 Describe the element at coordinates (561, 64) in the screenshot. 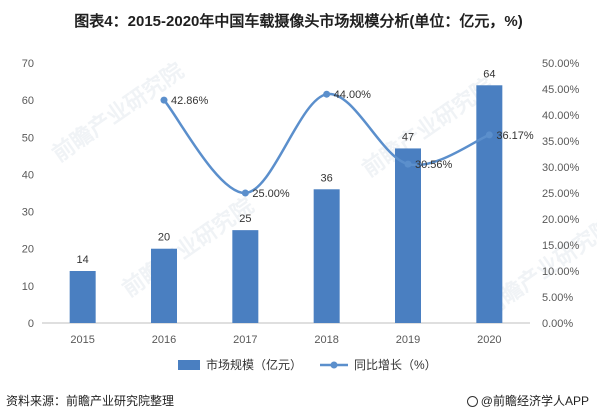

I see `y-right-tick-label: 50.00%` at that location.